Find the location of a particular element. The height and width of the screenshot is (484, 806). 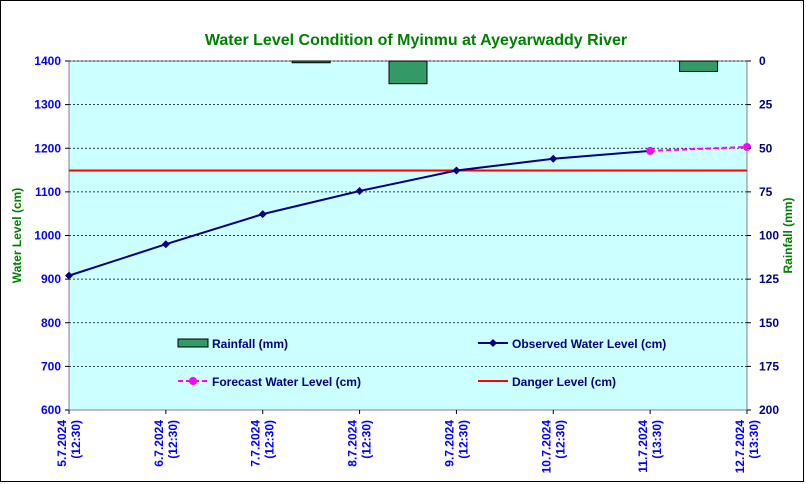

y2-tick-label: 175 is located at coordinates (769, 366).